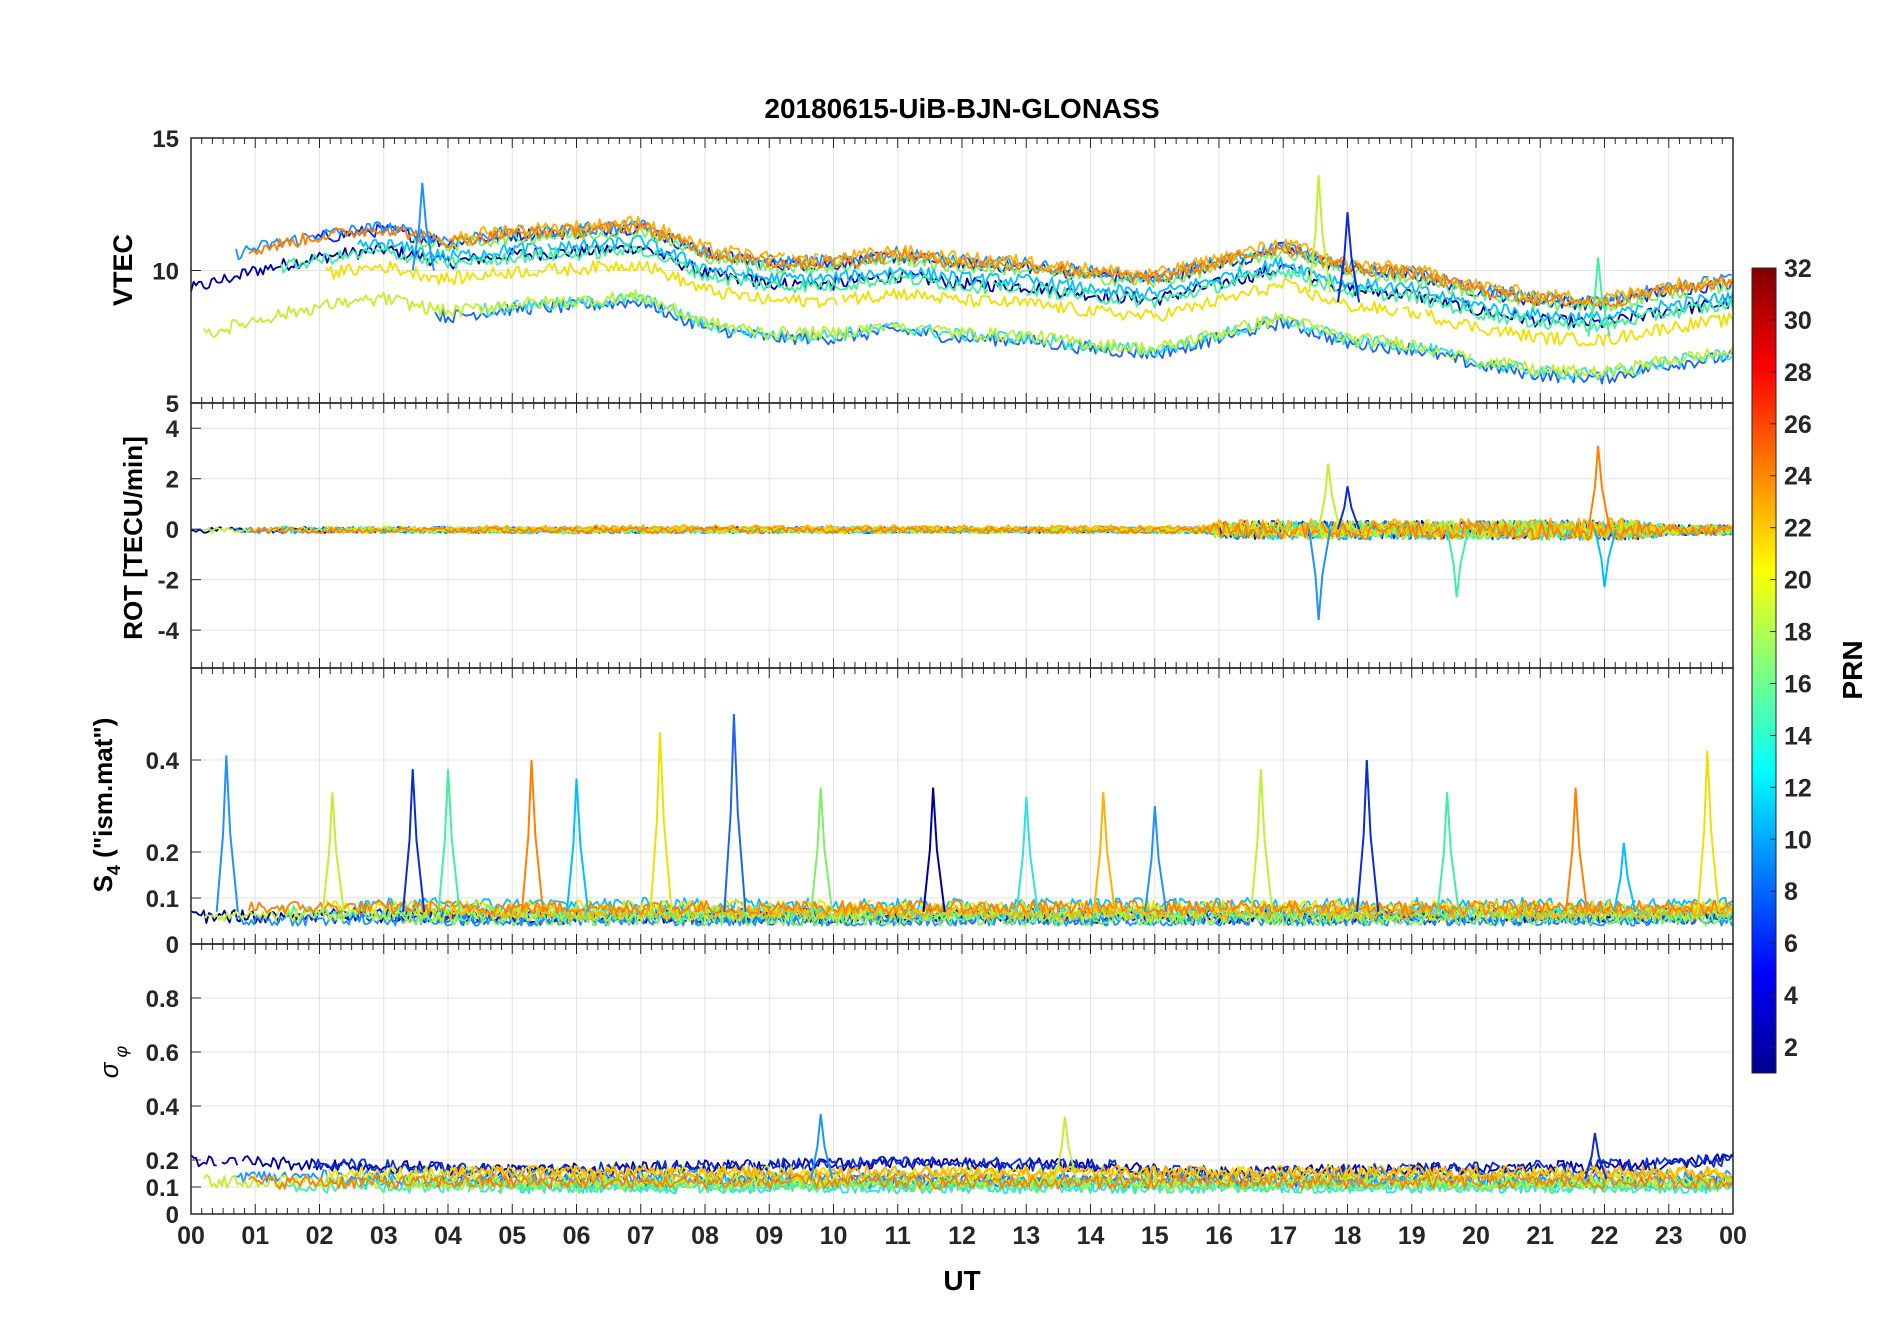  What do you see at coordinates (162, 853) in the screenshot?
I see `s4-ytick-label: 0.2` at bounding box center [162, 853].